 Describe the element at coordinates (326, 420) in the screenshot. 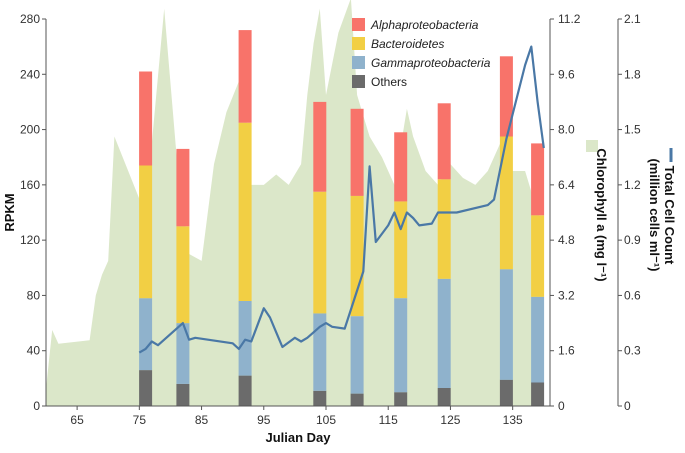

I see `x-tick-label: 105` at that location.